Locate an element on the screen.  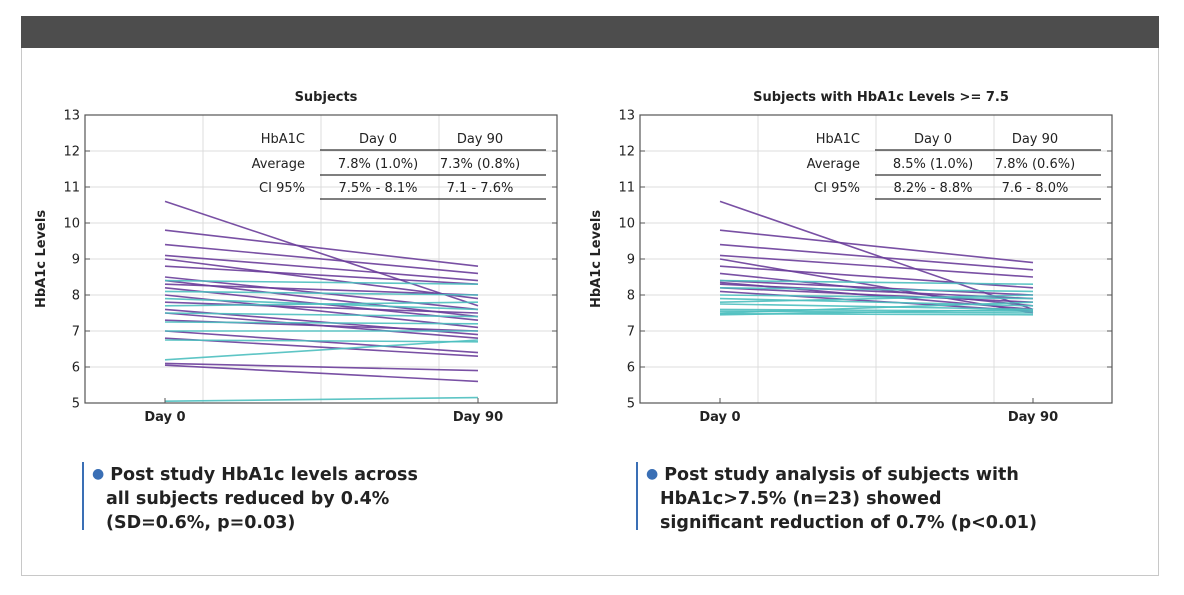
table-cell-day0: 7.8% (1.0%) is located at coordinates (378, 164).